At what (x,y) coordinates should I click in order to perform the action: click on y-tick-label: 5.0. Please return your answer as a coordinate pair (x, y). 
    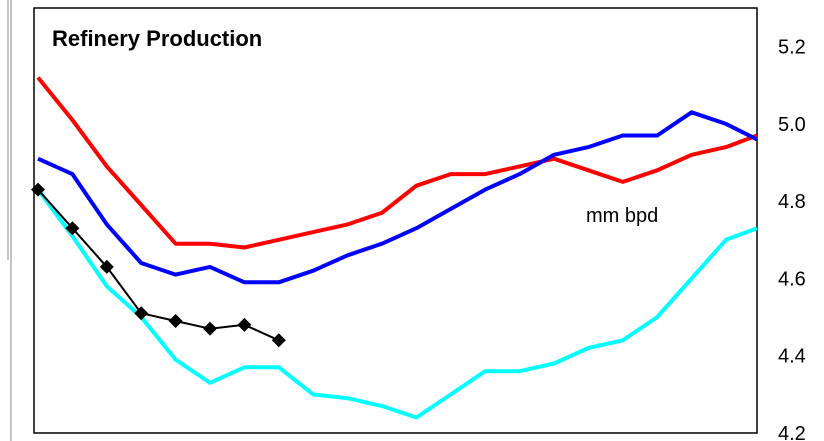
    Looking at the image, I should click on (792, 125).